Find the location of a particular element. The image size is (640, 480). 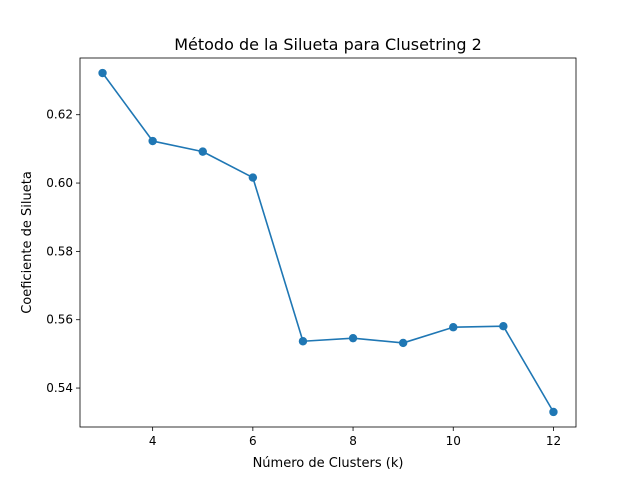

x-axis-label: Número de Clusters (k) is located at coordinates (328, 463).